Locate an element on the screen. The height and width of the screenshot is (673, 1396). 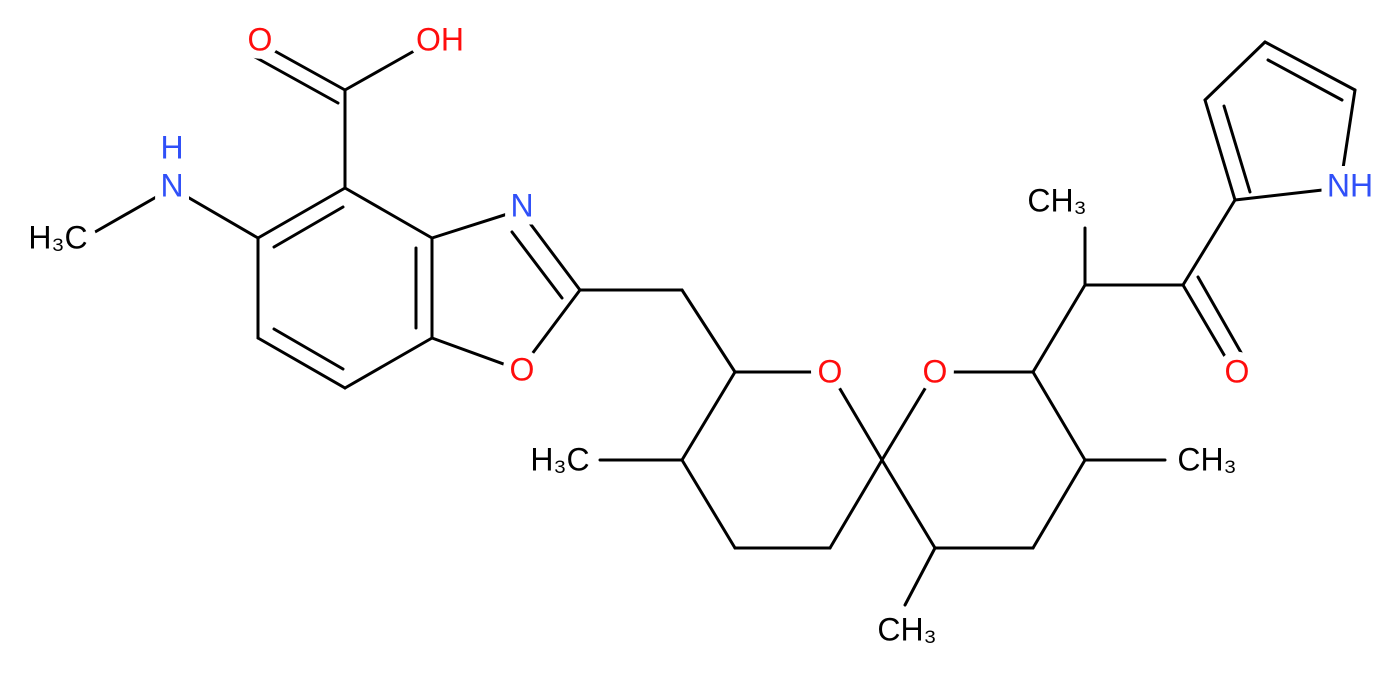
atom-label: OH is located at coordinates (440, 39).